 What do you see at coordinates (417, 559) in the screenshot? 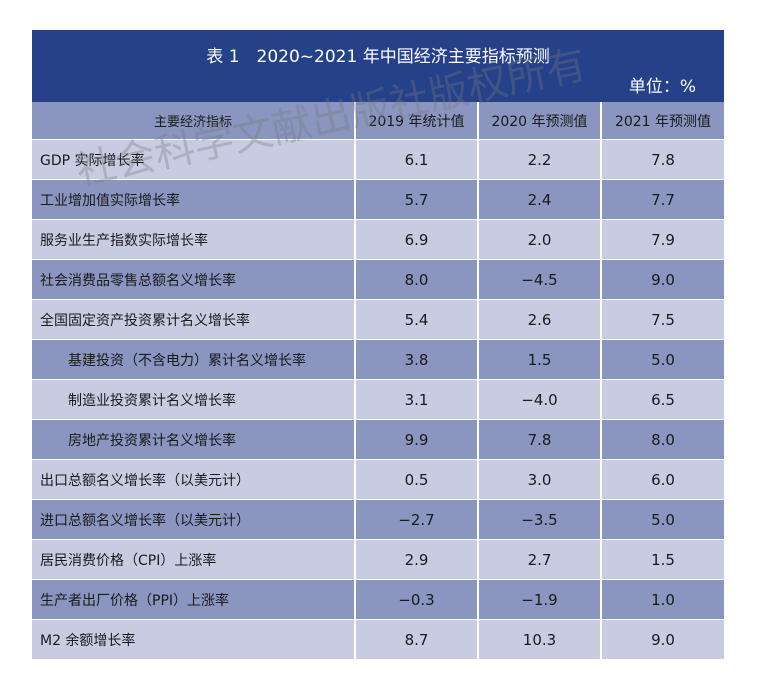
I see `value-2019: 2.9` at bounding box center [417, 559].